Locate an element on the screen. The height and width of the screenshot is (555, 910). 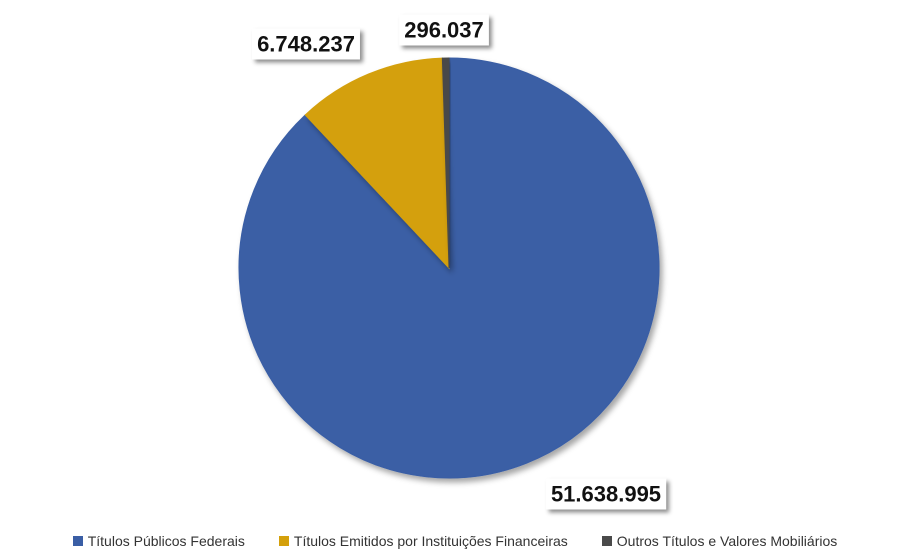
legend-label-titulos-publicos: Títulos Públicos Federais is located at coordinates (166, 541).